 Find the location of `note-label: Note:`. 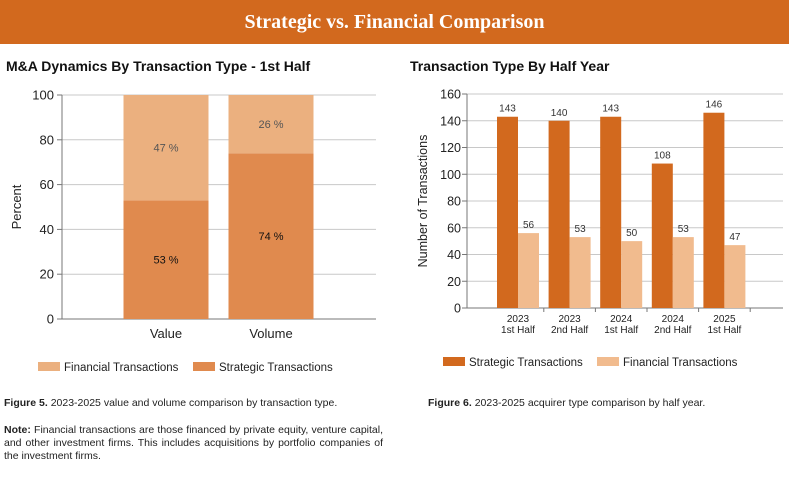

note-label: Note: is located at coordinates (17, 430).